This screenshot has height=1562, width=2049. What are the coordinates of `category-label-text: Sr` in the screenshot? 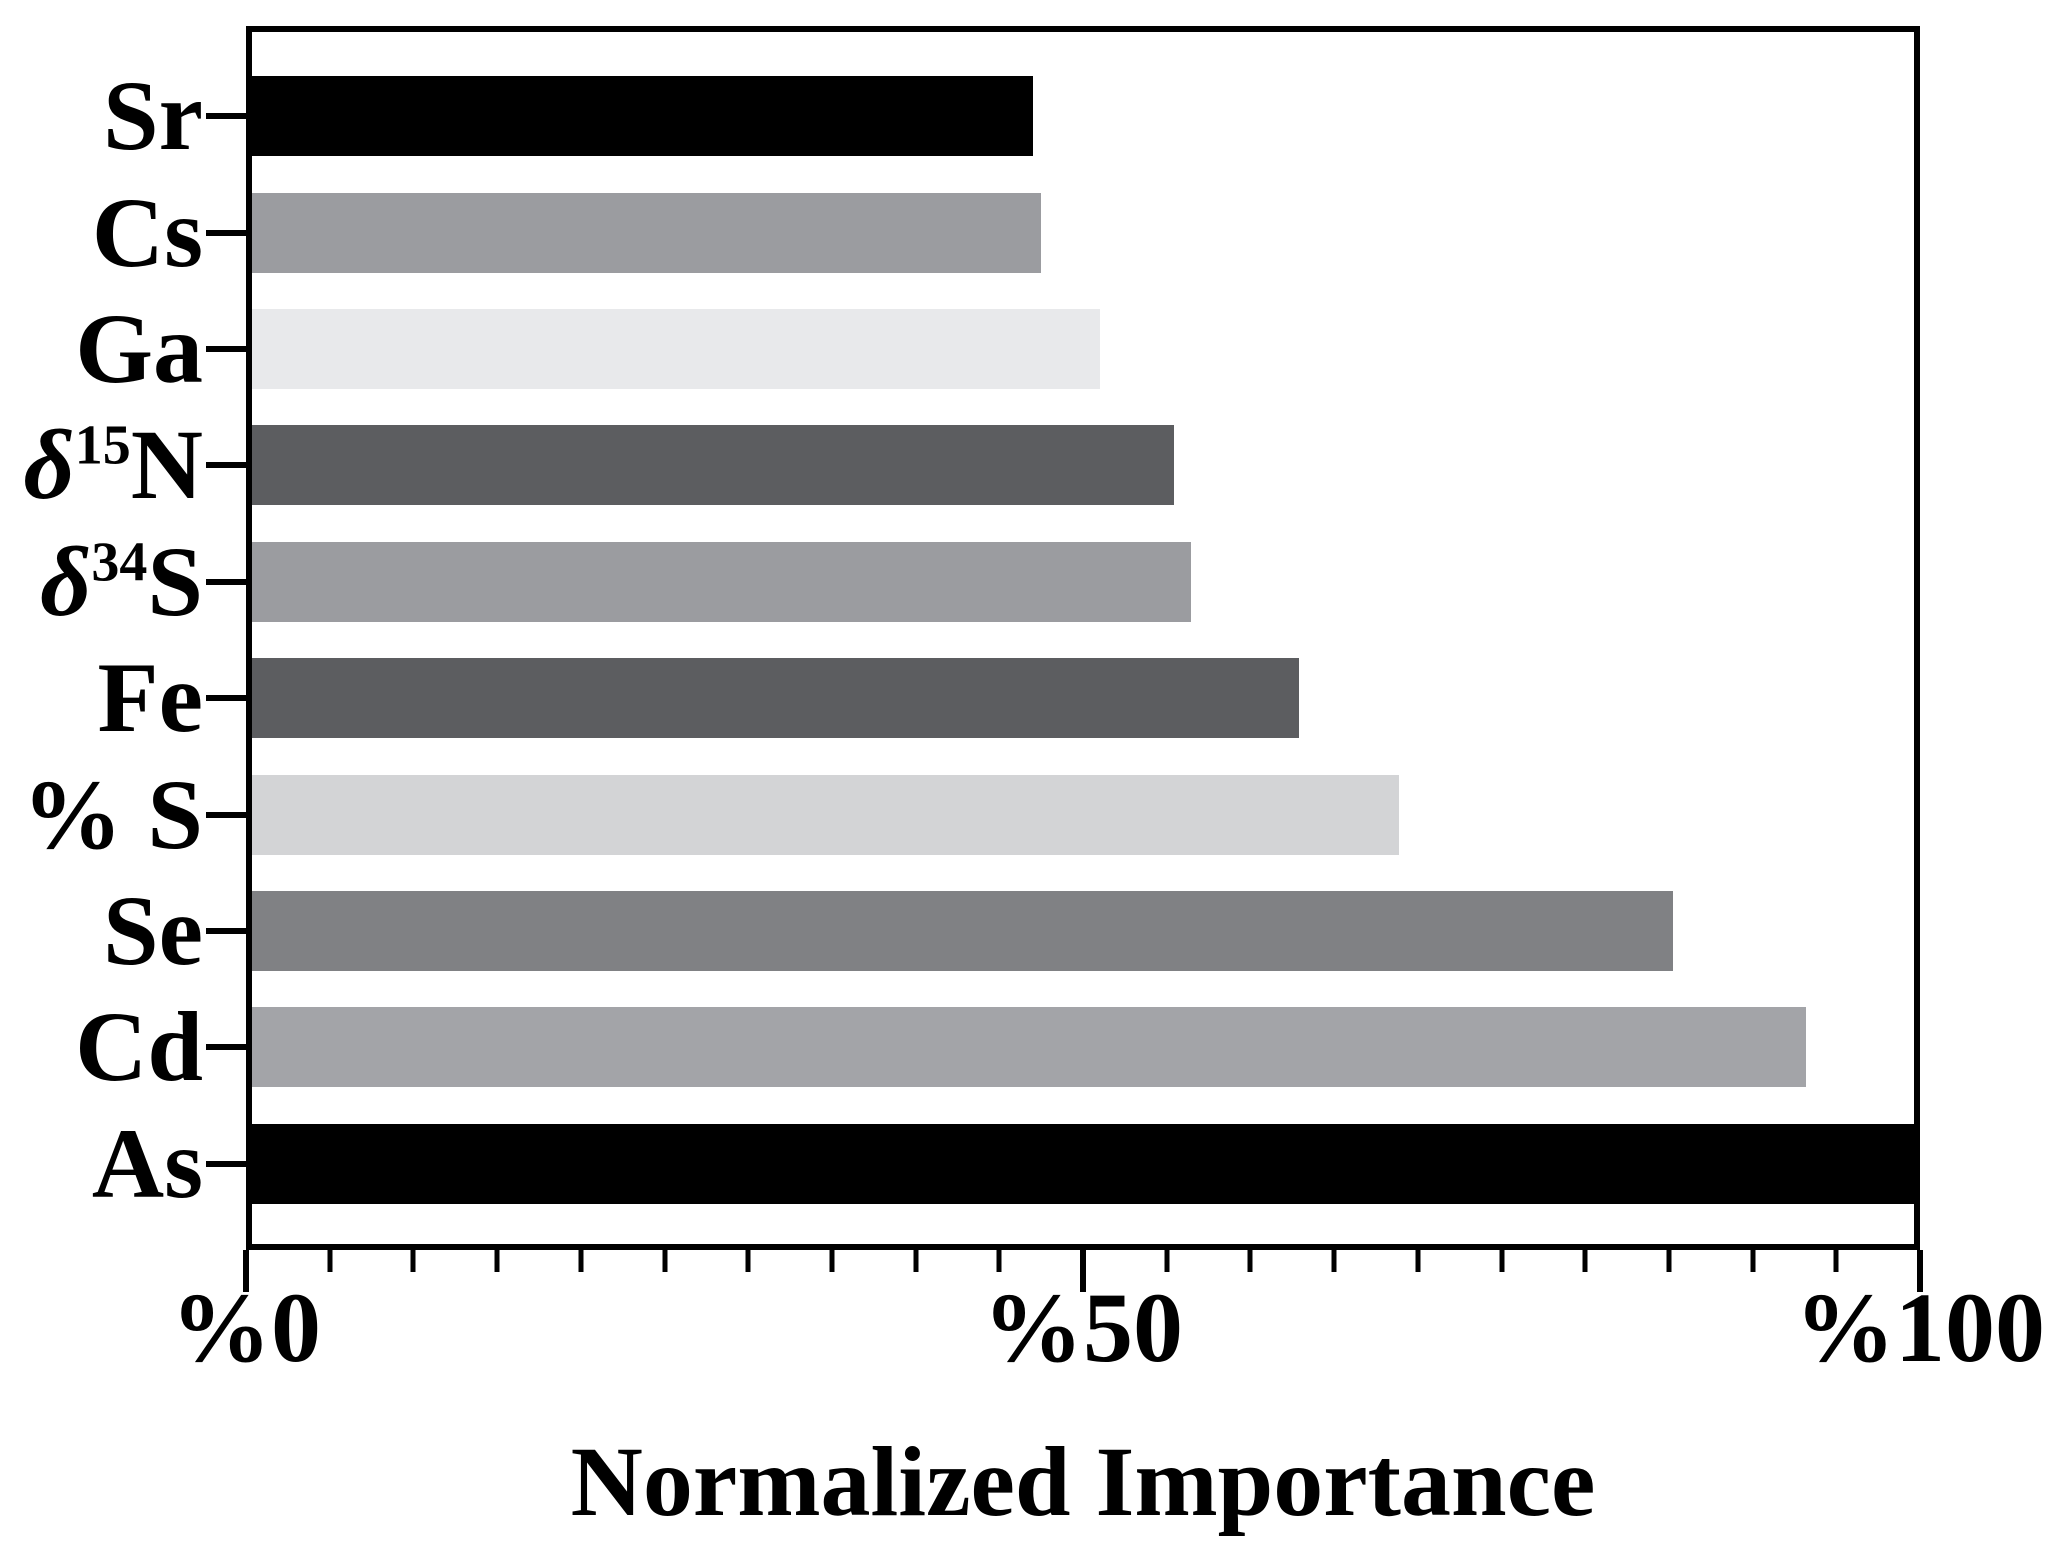 It's located at (153, 116).